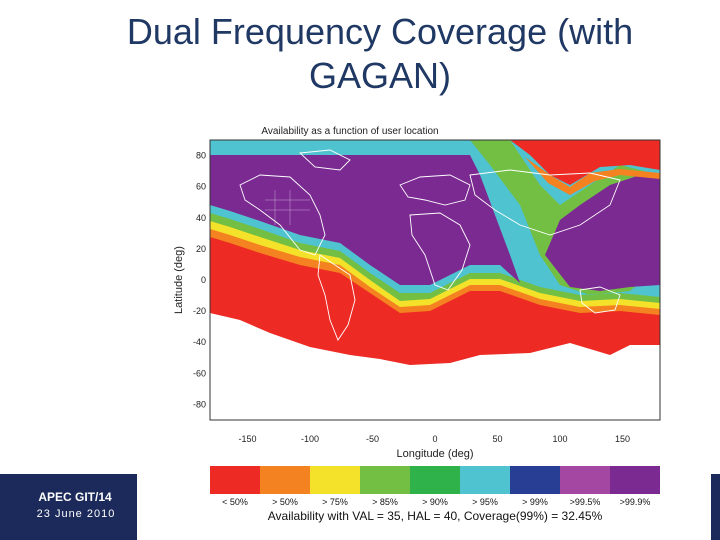 This screenshot has width=720, height=540. What do you see at coordinates (535, 502) in the screenshot?
I see `legend-label: > 99%` at bounding box center [535, 502].